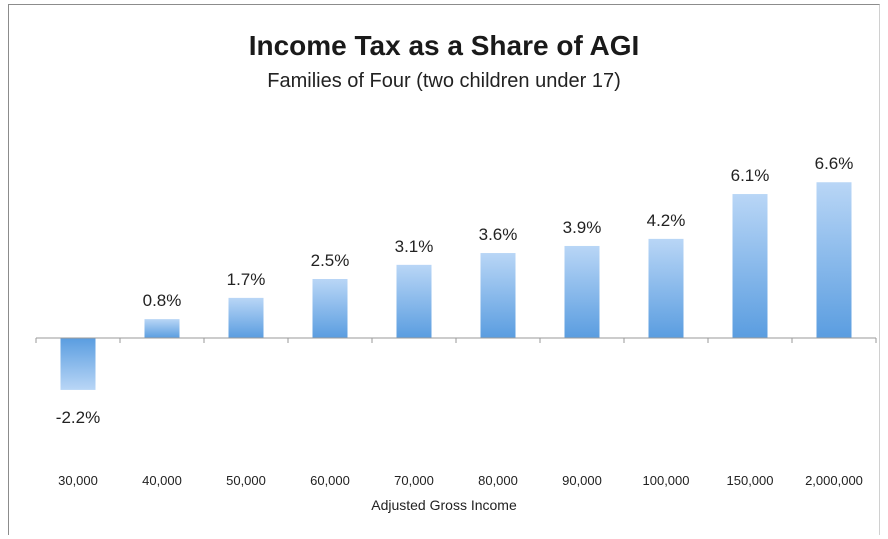 This screenshot has width=888, height=539. What do you see at coordinates (666, 220) in the screenshot?
I see `data-label: 4.2%` at bounding box center [666, 220].